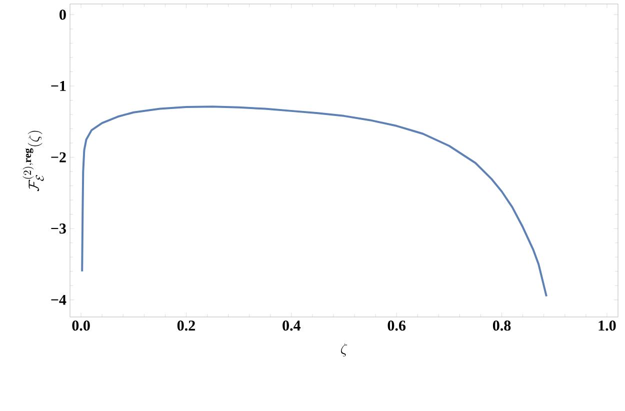 The image size is (625, 411). Describe the element at coordinates (397, 325) in the screenshot. I see `x-tick-label: 0.6` at that location.